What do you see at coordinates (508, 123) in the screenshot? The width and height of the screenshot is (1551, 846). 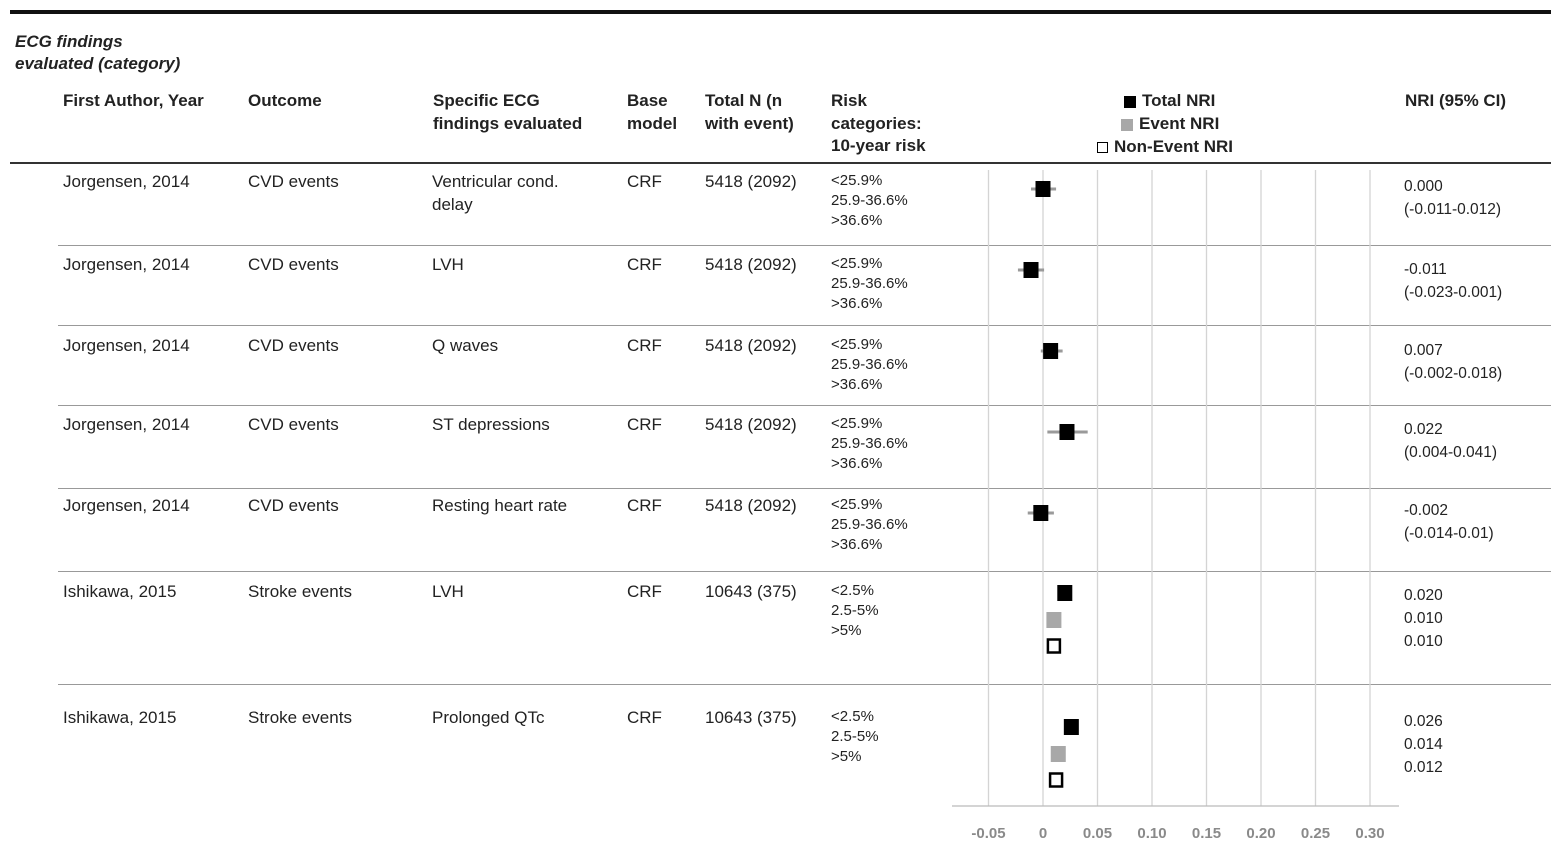 I see `header-findings-line: findings evaluated` at bounding box center [508, 123].